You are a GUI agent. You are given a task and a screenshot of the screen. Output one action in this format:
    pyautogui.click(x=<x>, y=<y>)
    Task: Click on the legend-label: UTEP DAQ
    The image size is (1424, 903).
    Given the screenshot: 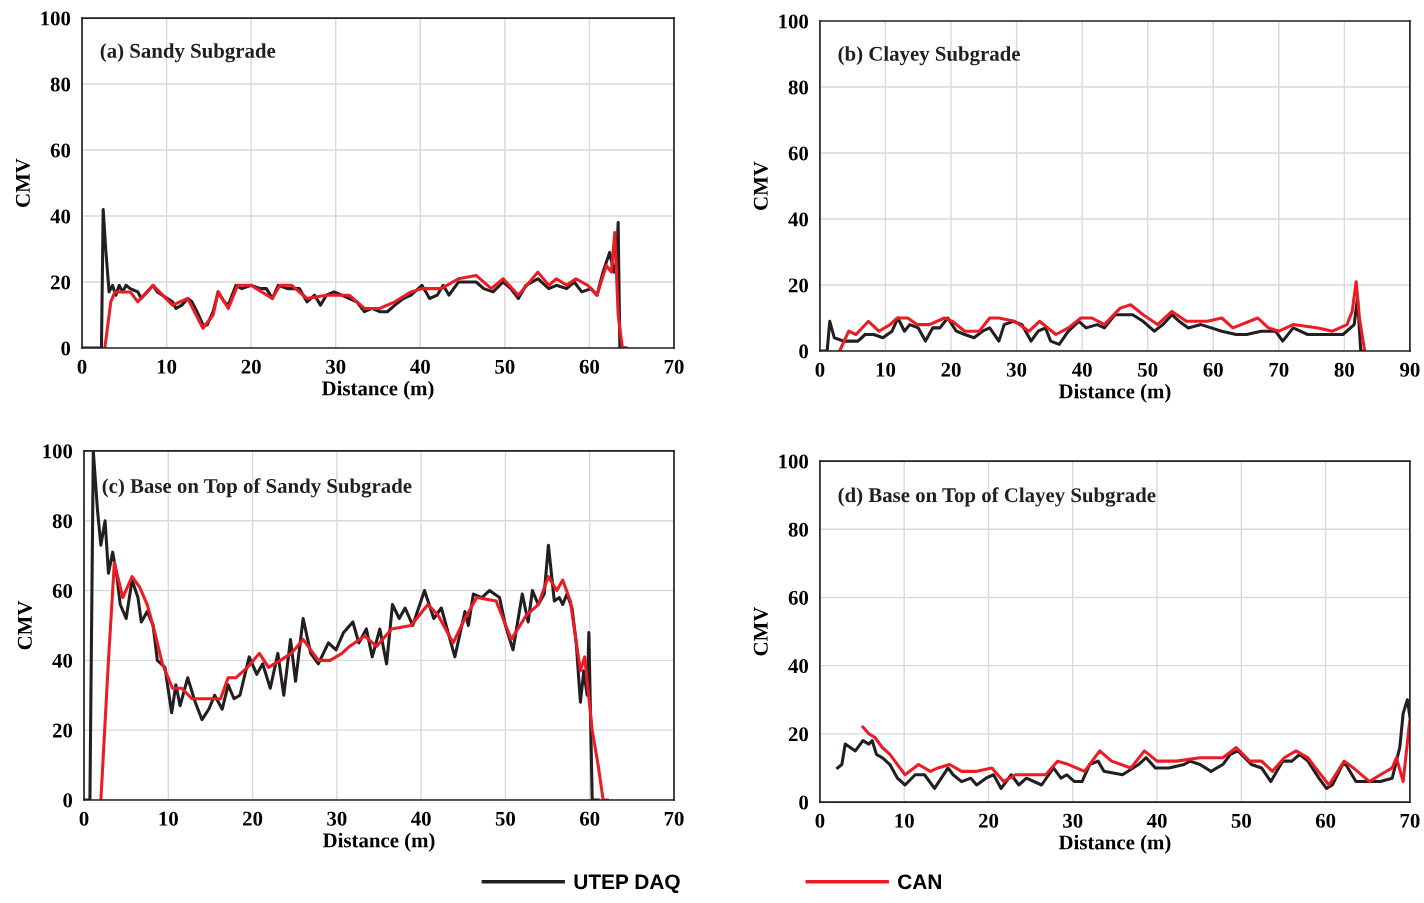 What is the action you would take?
    pyautogui.click(x=627, y=884)
    